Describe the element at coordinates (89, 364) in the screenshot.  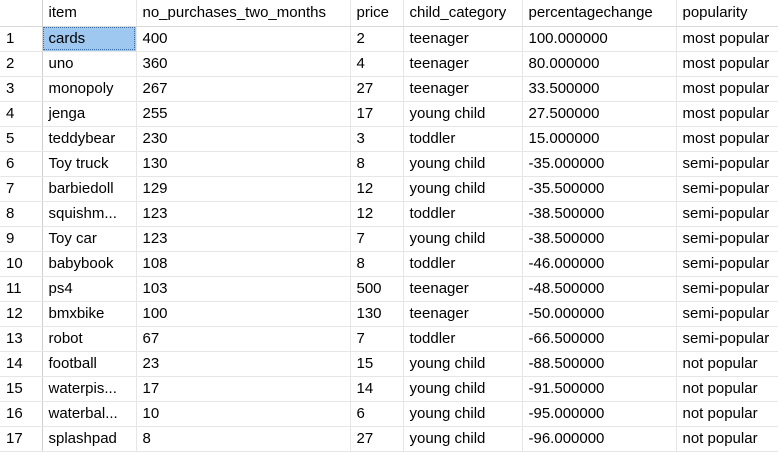
I see `cell-item: football` at that location.